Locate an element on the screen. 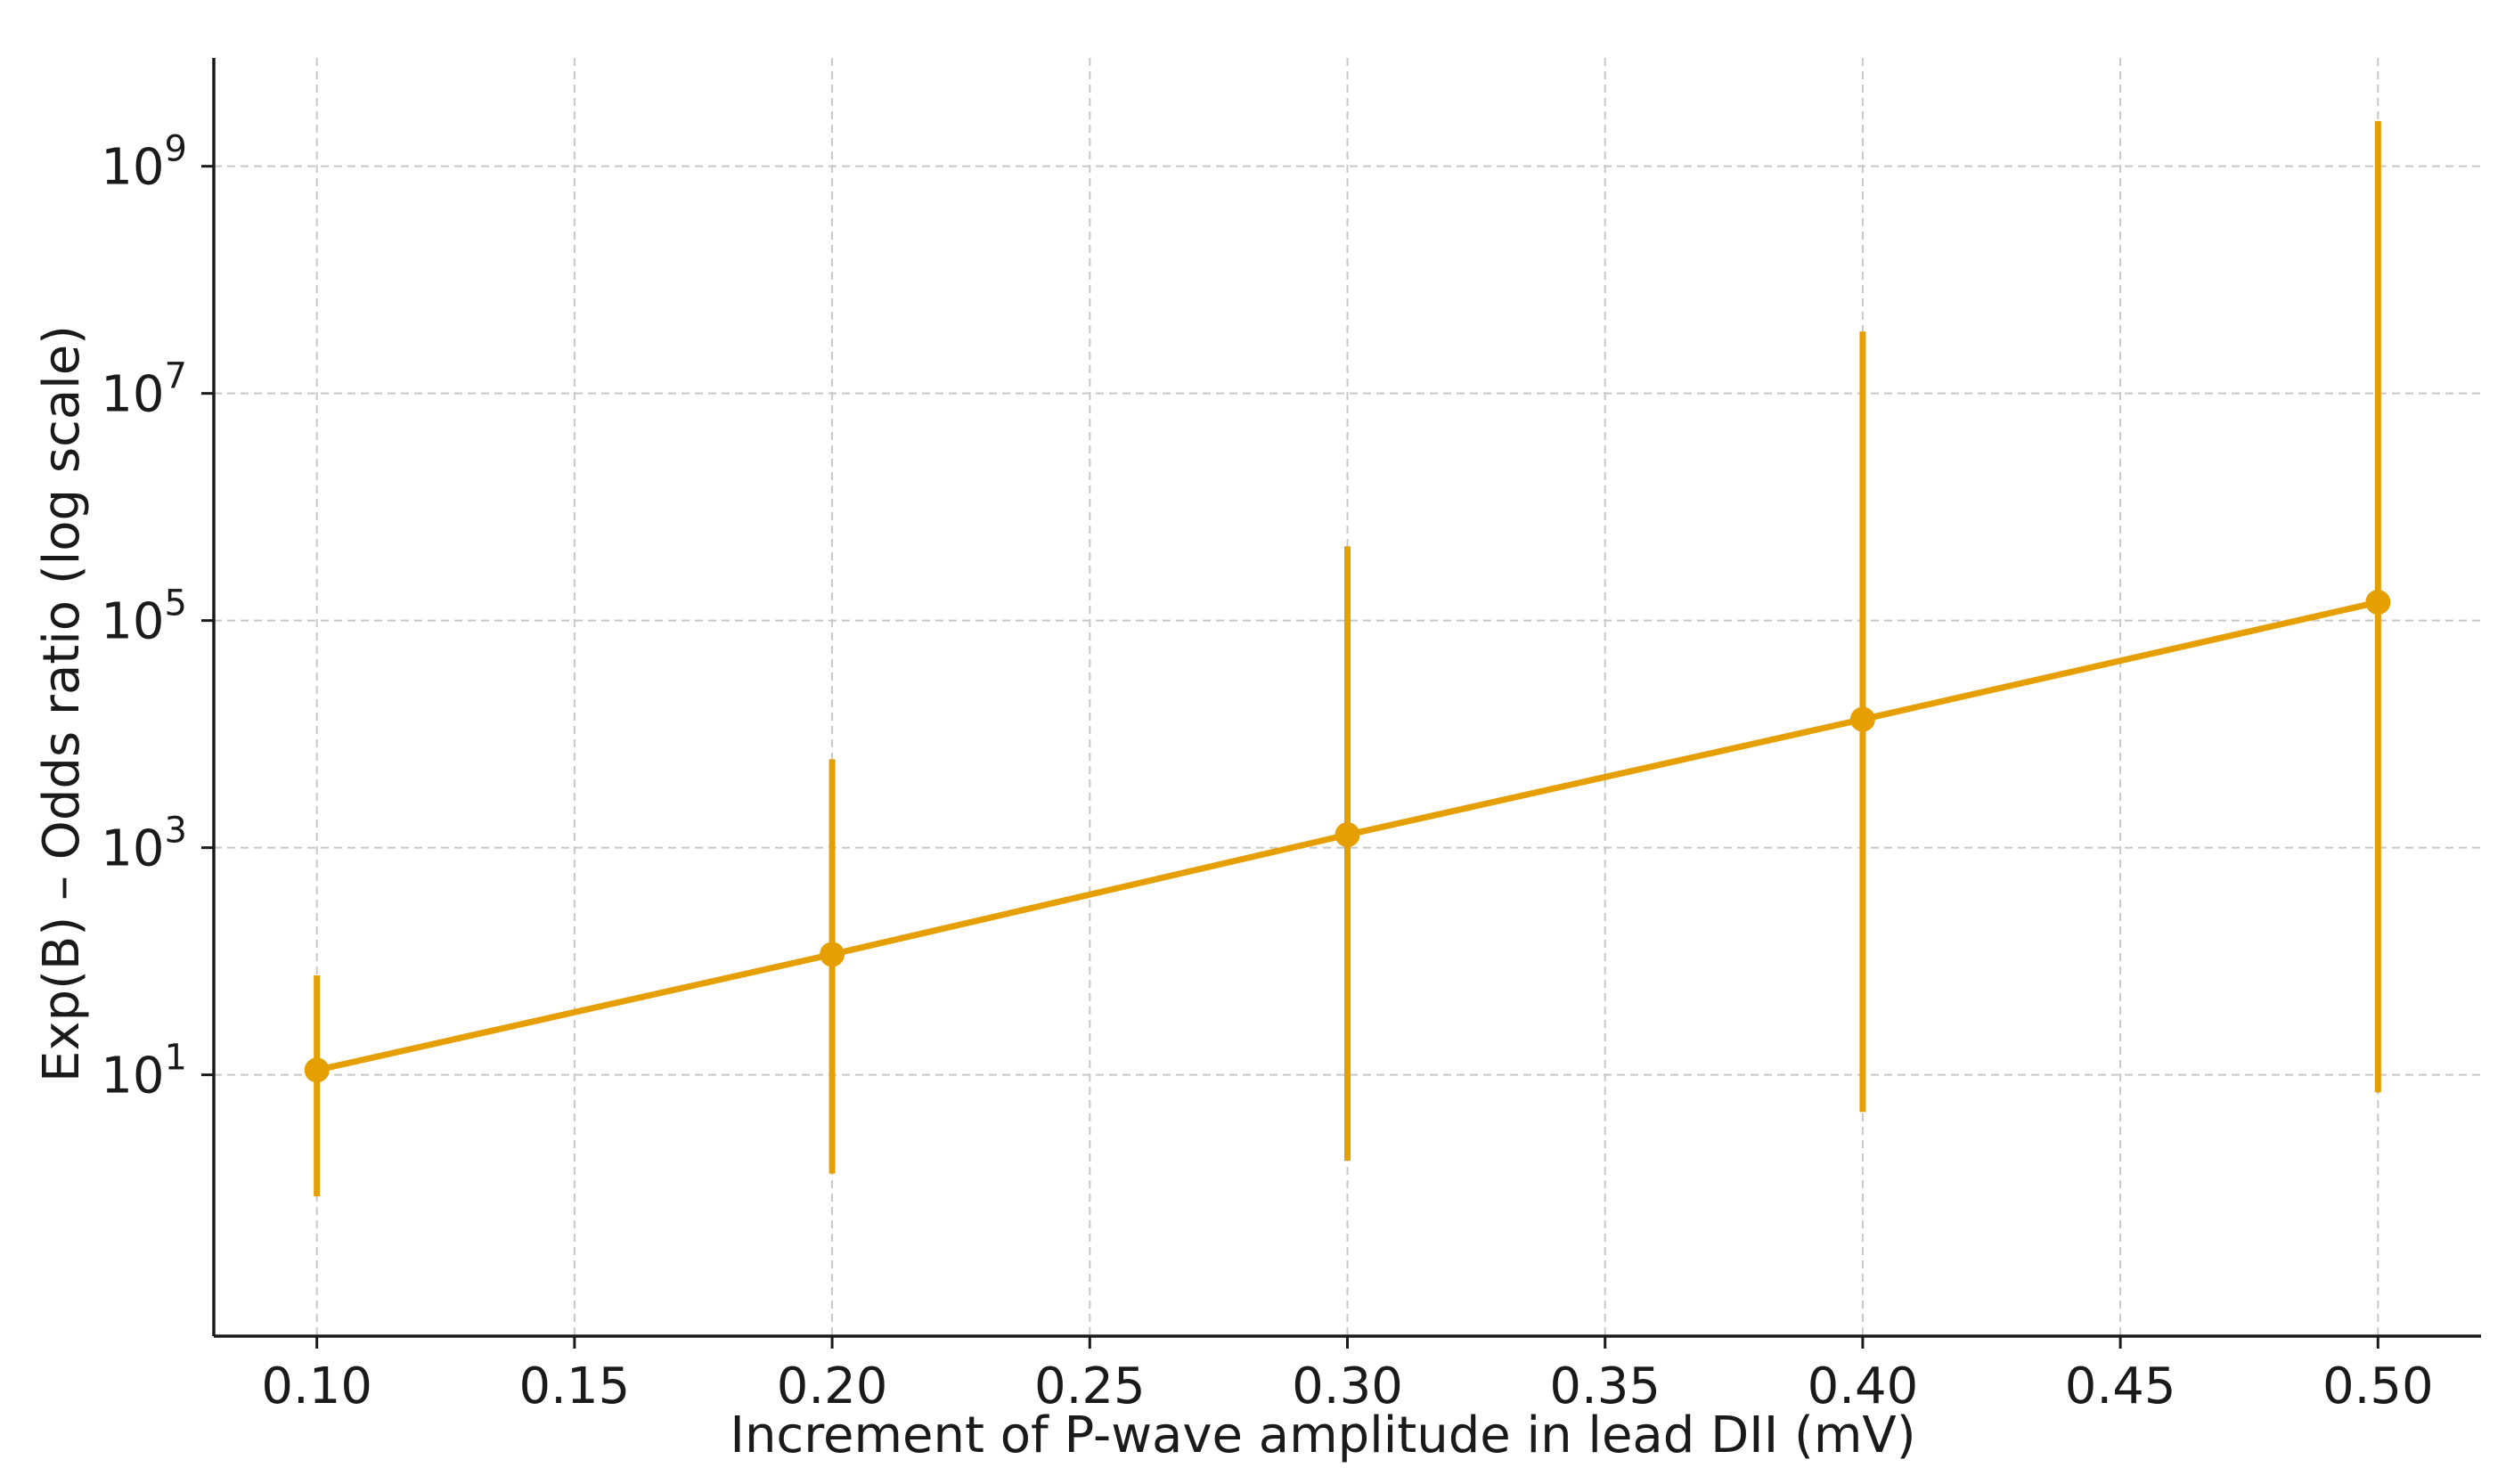 This screenshot has width=2514, height=1484. x-tick-label: 0.40 is located at coordinates (1864, 1387).